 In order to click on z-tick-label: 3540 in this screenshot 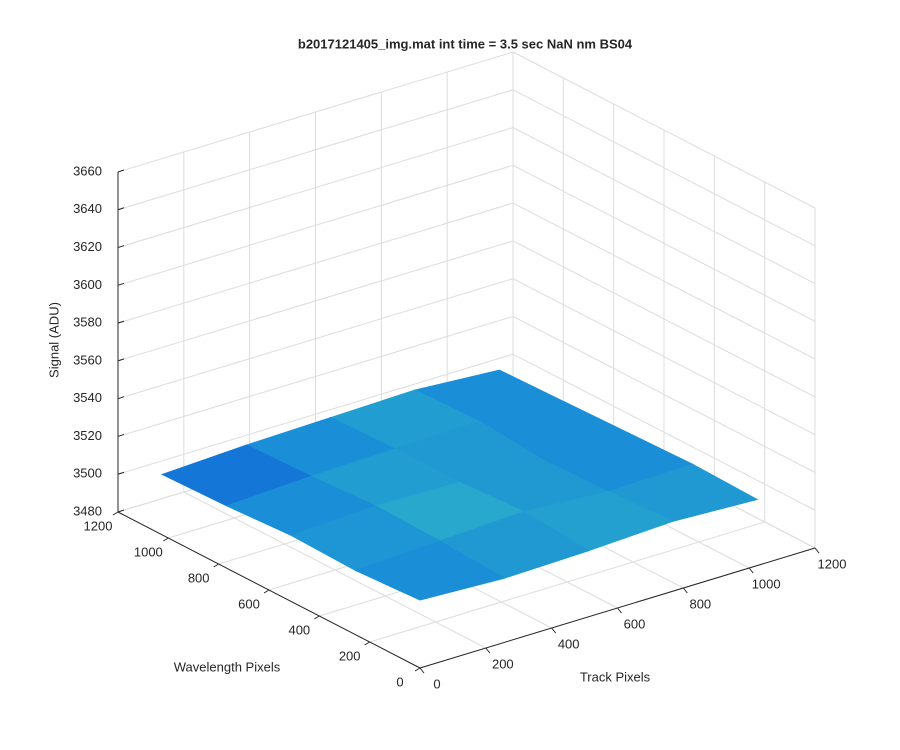, I will do `click(87, 397)`.